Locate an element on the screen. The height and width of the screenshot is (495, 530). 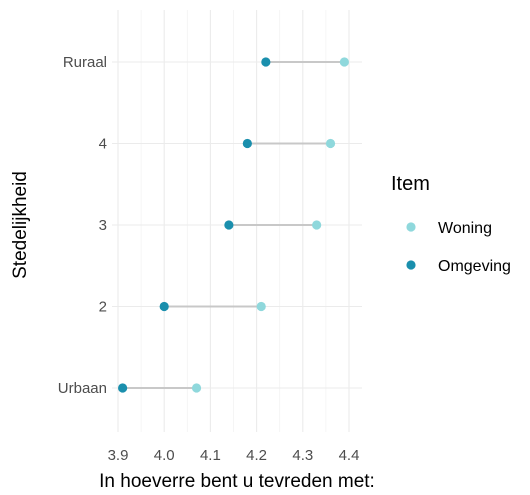
y-tick-label: Ruraal is located at coordinates (85, 62).